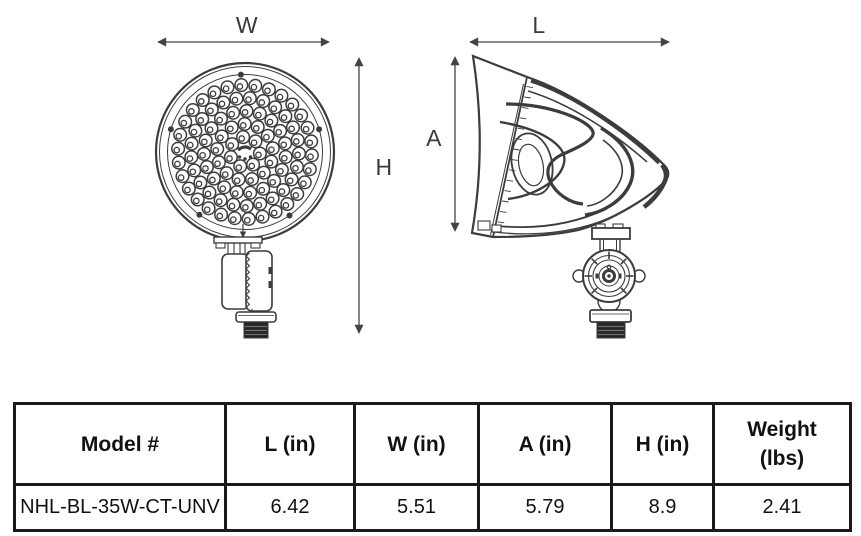 This screenshot has height=536, width=861. What do you see at coordinates (120, 444) in the screenshot?
I see `col-header-model: Model #` at bounding box center [120, 444].